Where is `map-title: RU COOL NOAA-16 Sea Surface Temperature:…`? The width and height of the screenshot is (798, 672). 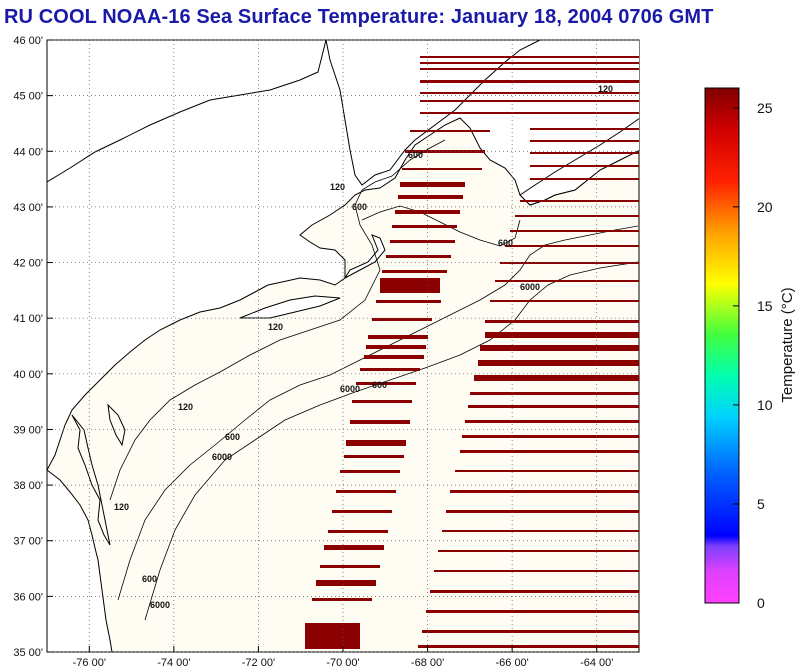 map-title: RU COOL NOAA-16 Sea Surface Temperature:… is located at coordinates (359, 17).